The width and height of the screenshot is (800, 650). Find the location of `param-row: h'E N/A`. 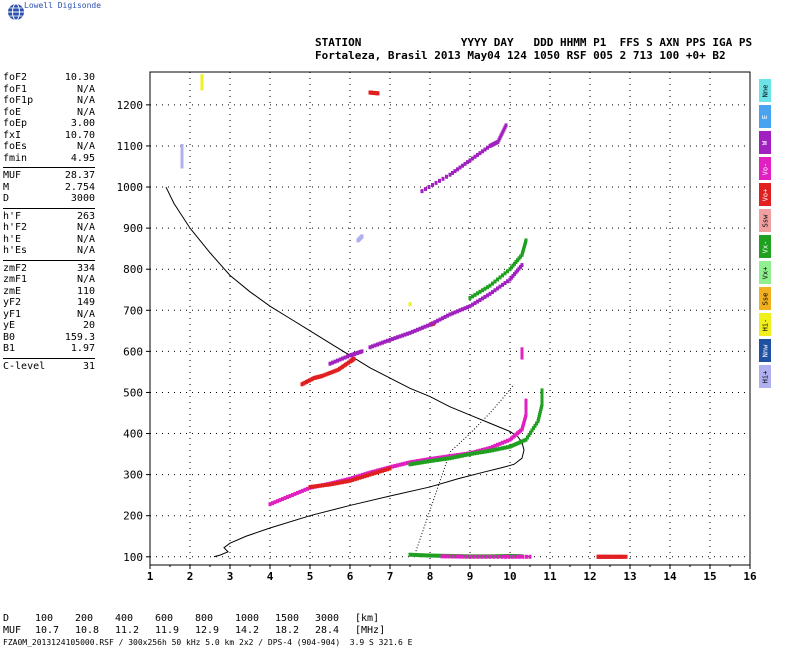

param-row: h'E N/A is located at coordinates (49, 240).